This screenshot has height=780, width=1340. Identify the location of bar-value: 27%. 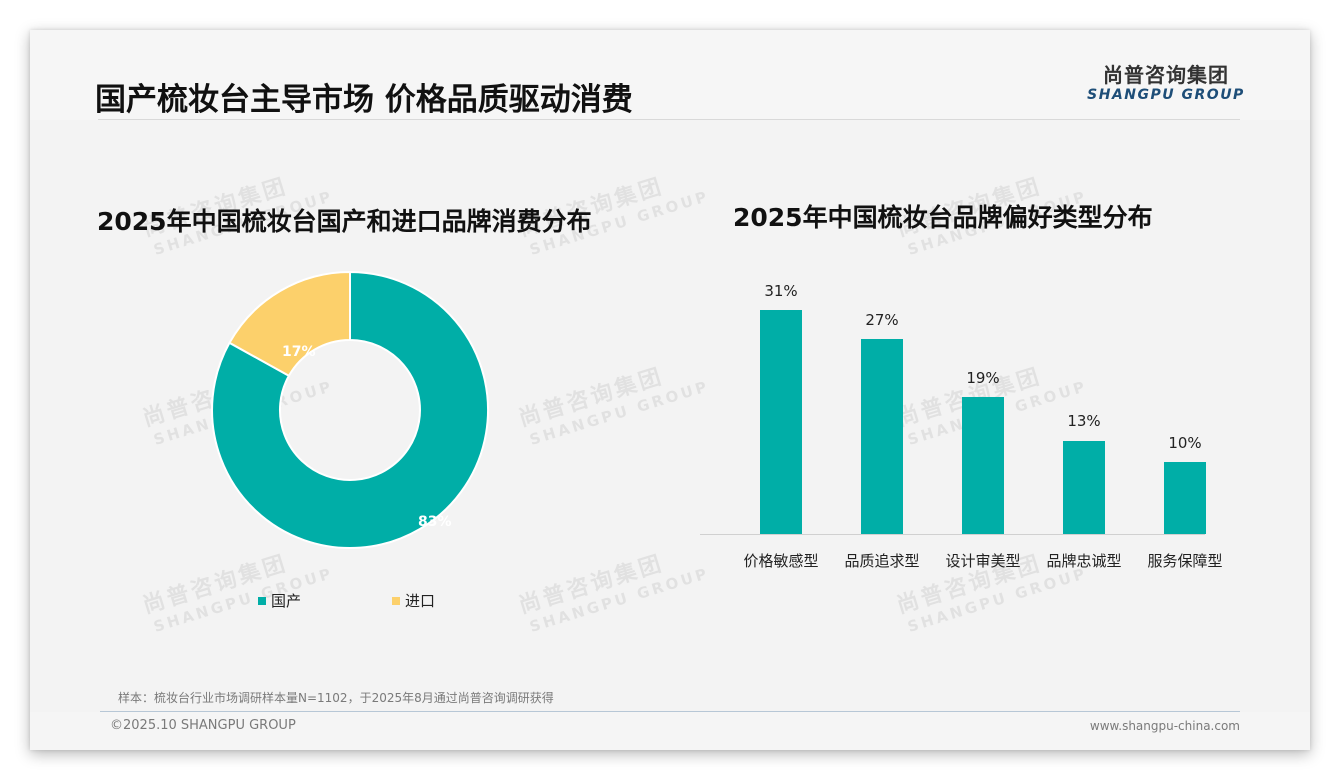
(882, 320).